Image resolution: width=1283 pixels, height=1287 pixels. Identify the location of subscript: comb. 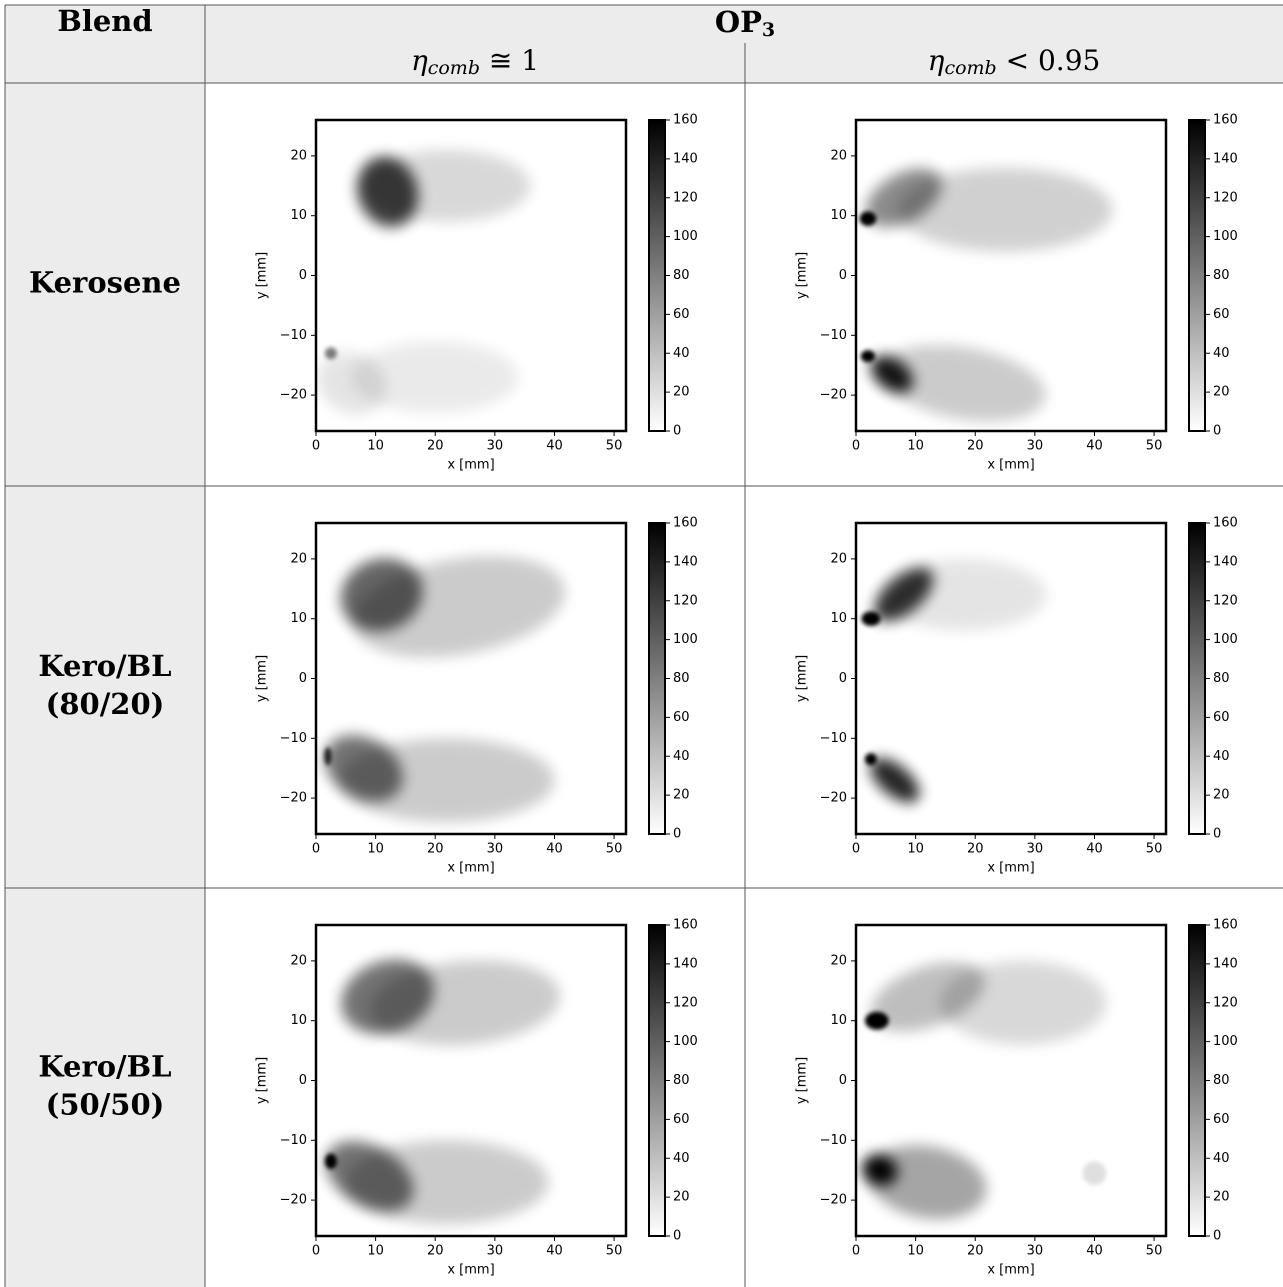
(970, 68).